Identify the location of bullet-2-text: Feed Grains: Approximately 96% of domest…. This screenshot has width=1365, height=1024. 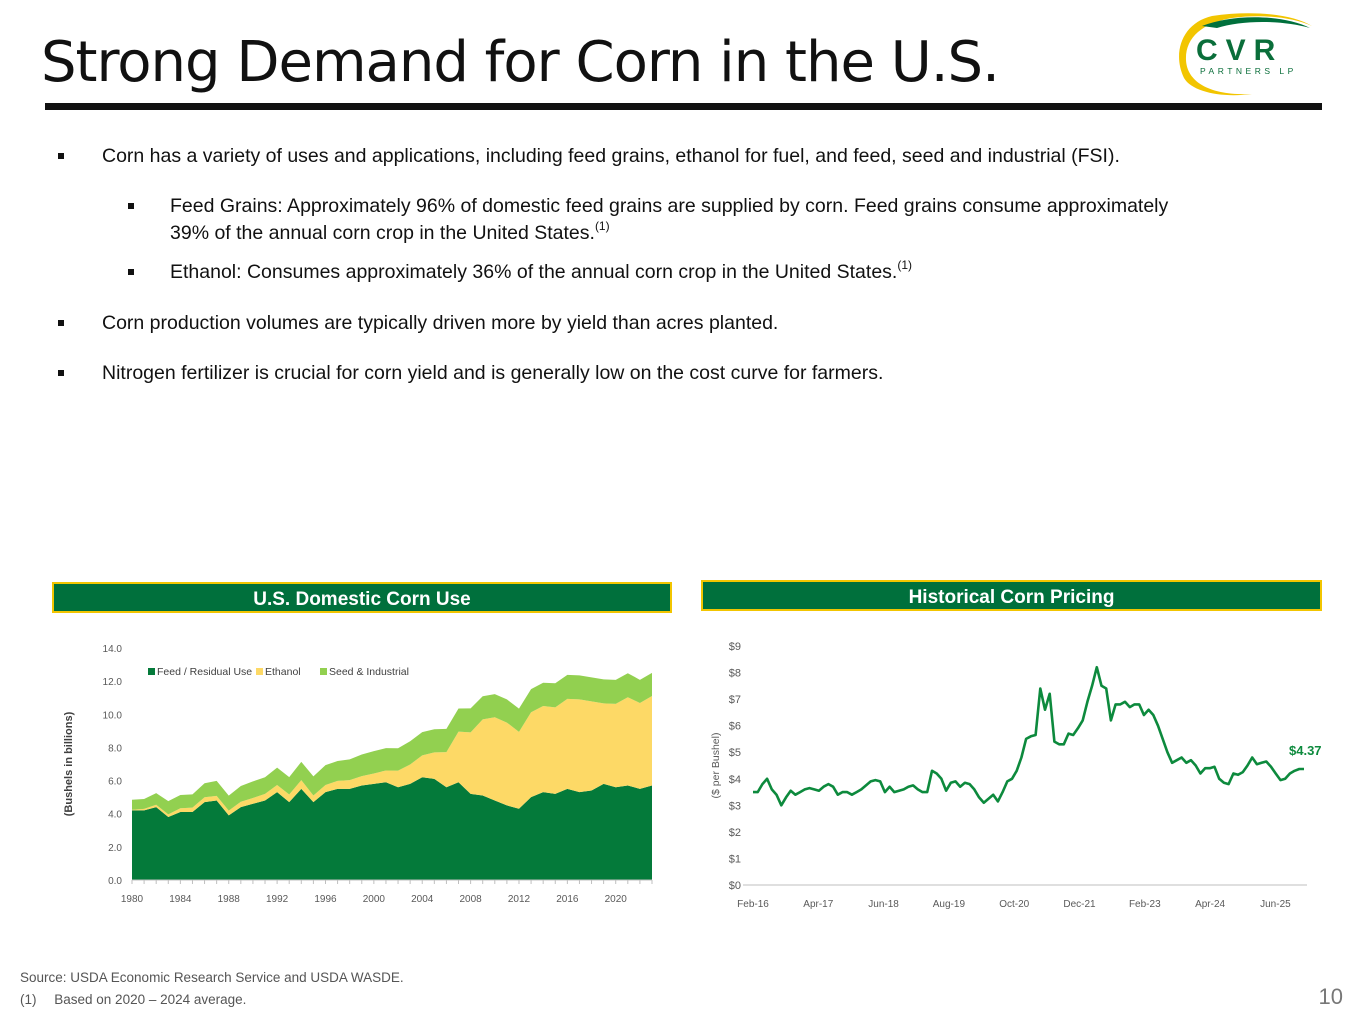
(669, 206).